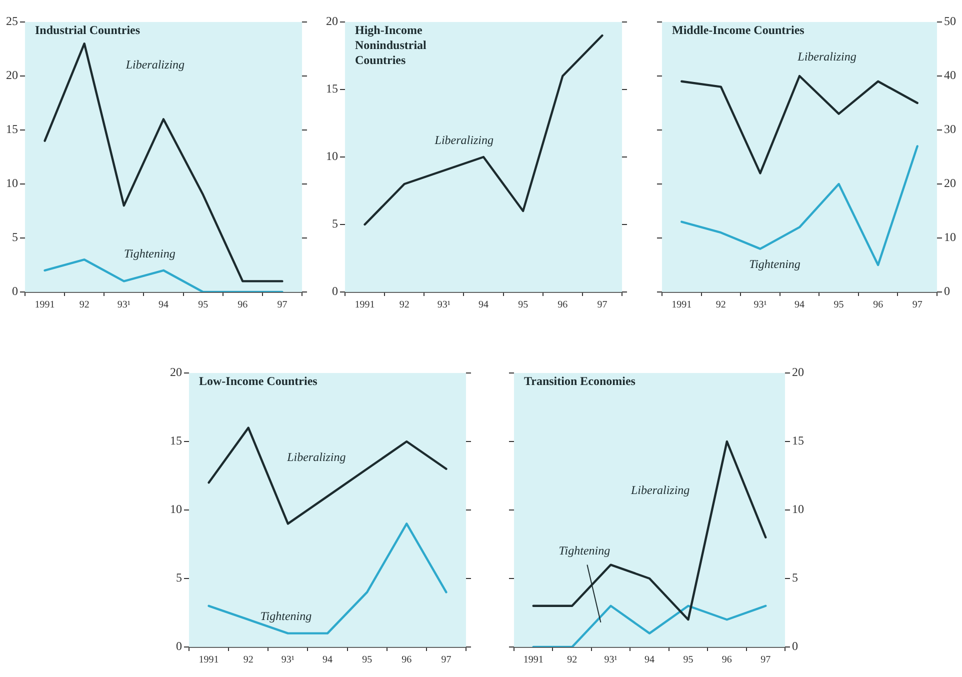 The width and height of the screenshot is (962, 677). I want to click on y2-tick-label: 30, so click(950, 129).